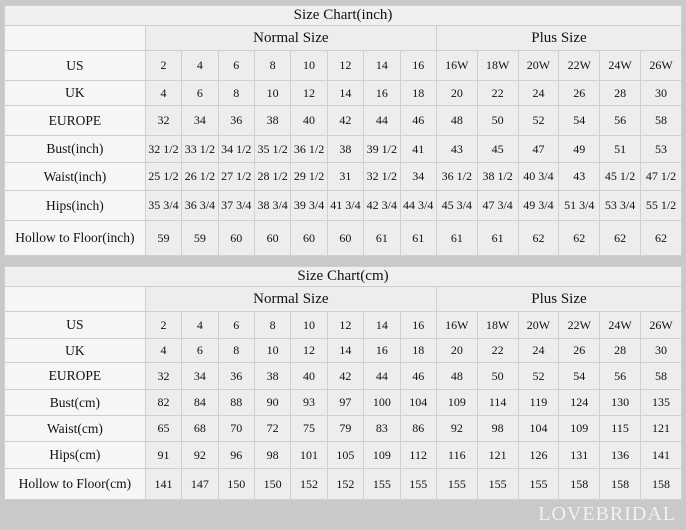 This screenshot has width=686, height=530. I want to click on size-cell: 59, so click(163, 238).